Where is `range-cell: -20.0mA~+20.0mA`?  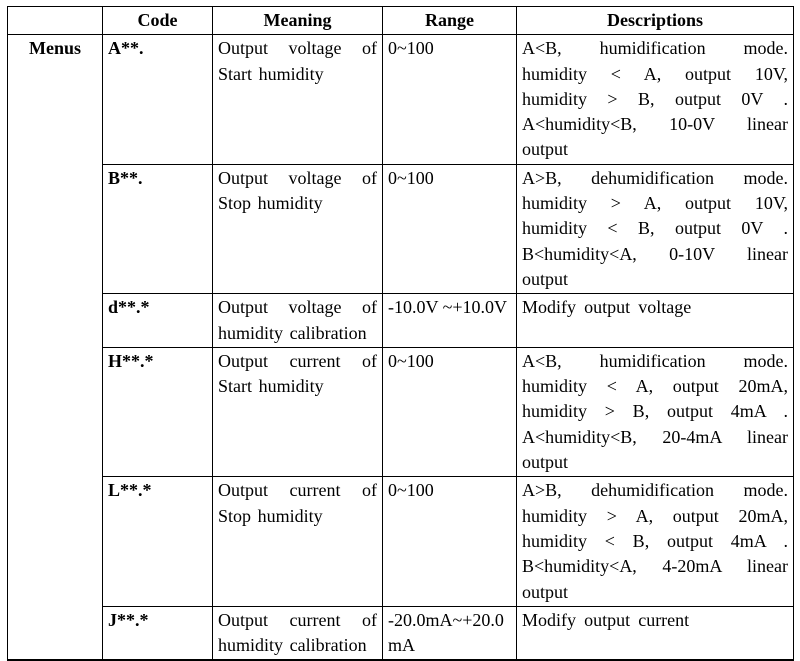
range-cell: -20.0mA~+20.0mA is located at coordinates (449, 633).